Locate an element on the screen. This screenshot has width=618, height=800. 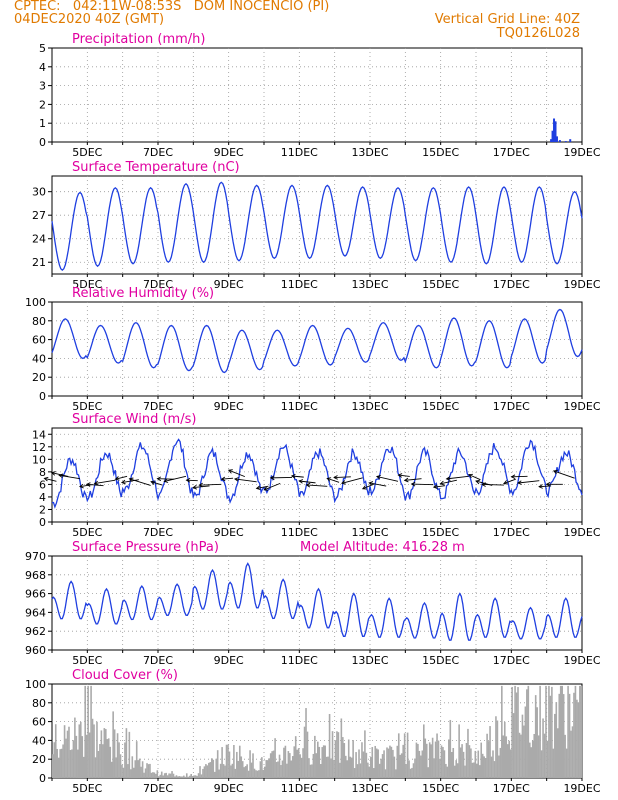
header-datetime: 04DEC2020 40Z (GMT) is located at coordinates (89, 19).